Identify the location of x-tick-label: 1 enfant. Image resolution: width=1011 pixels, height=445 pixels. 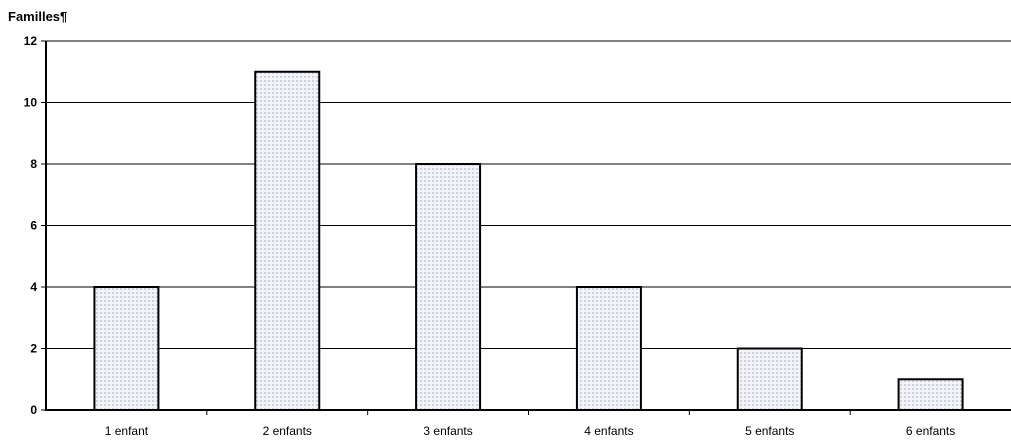
(127, 431).